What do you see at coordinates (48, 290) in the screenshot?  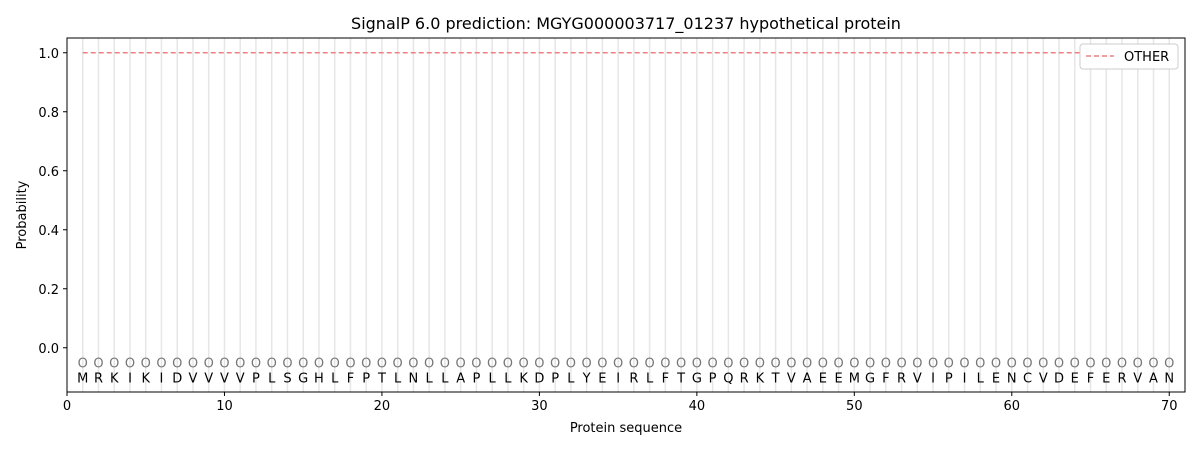 I see `y-tick-label: 0.2` at bounding box center [48, 290].